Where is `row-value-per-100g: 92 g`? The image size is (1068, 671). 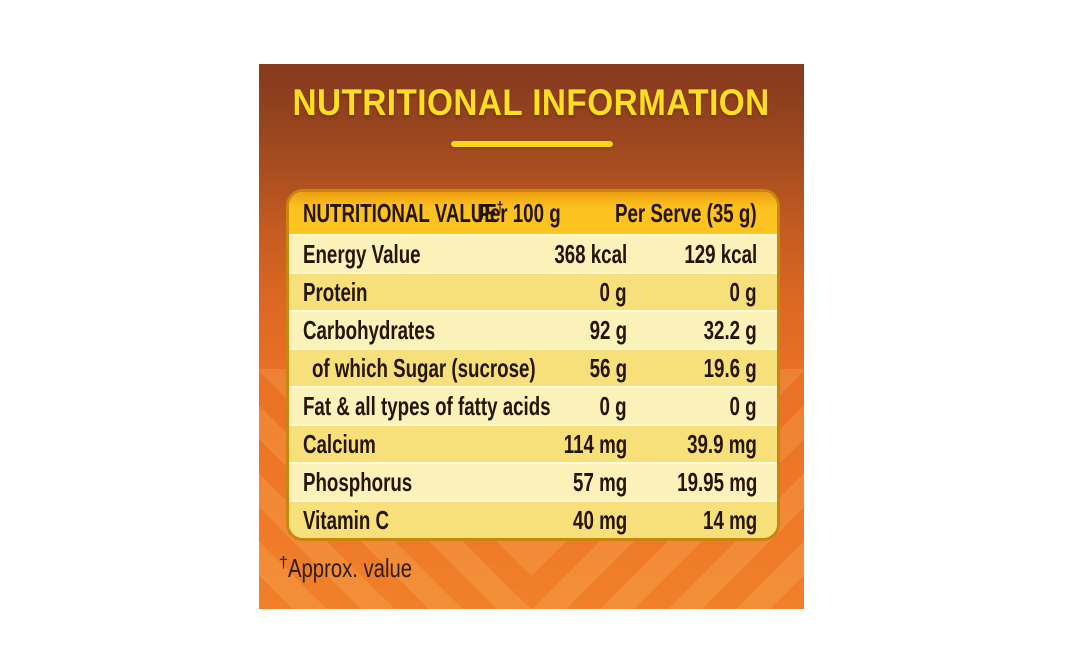
row-value-per-100g: 92 g is located at coordinates (608, 329).